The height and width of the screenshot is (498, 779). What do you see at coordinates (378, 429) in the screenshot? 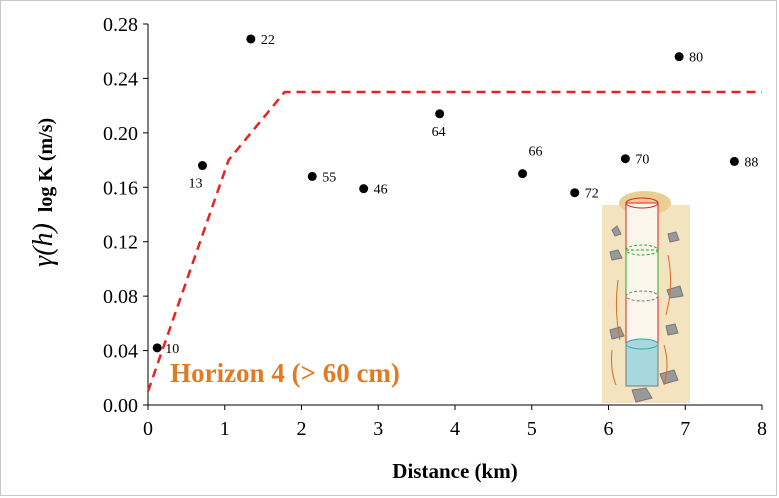
I see `x-tick-label: 3` at bounding box center [378, 429].